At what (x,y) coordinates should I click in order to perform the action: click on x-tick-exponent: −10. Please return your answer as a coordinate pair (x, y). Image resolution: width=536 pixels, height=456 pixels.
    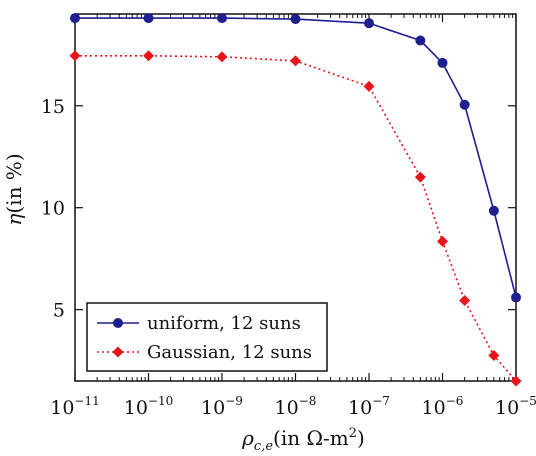
    Looking at the image, I should click on (160, 401).